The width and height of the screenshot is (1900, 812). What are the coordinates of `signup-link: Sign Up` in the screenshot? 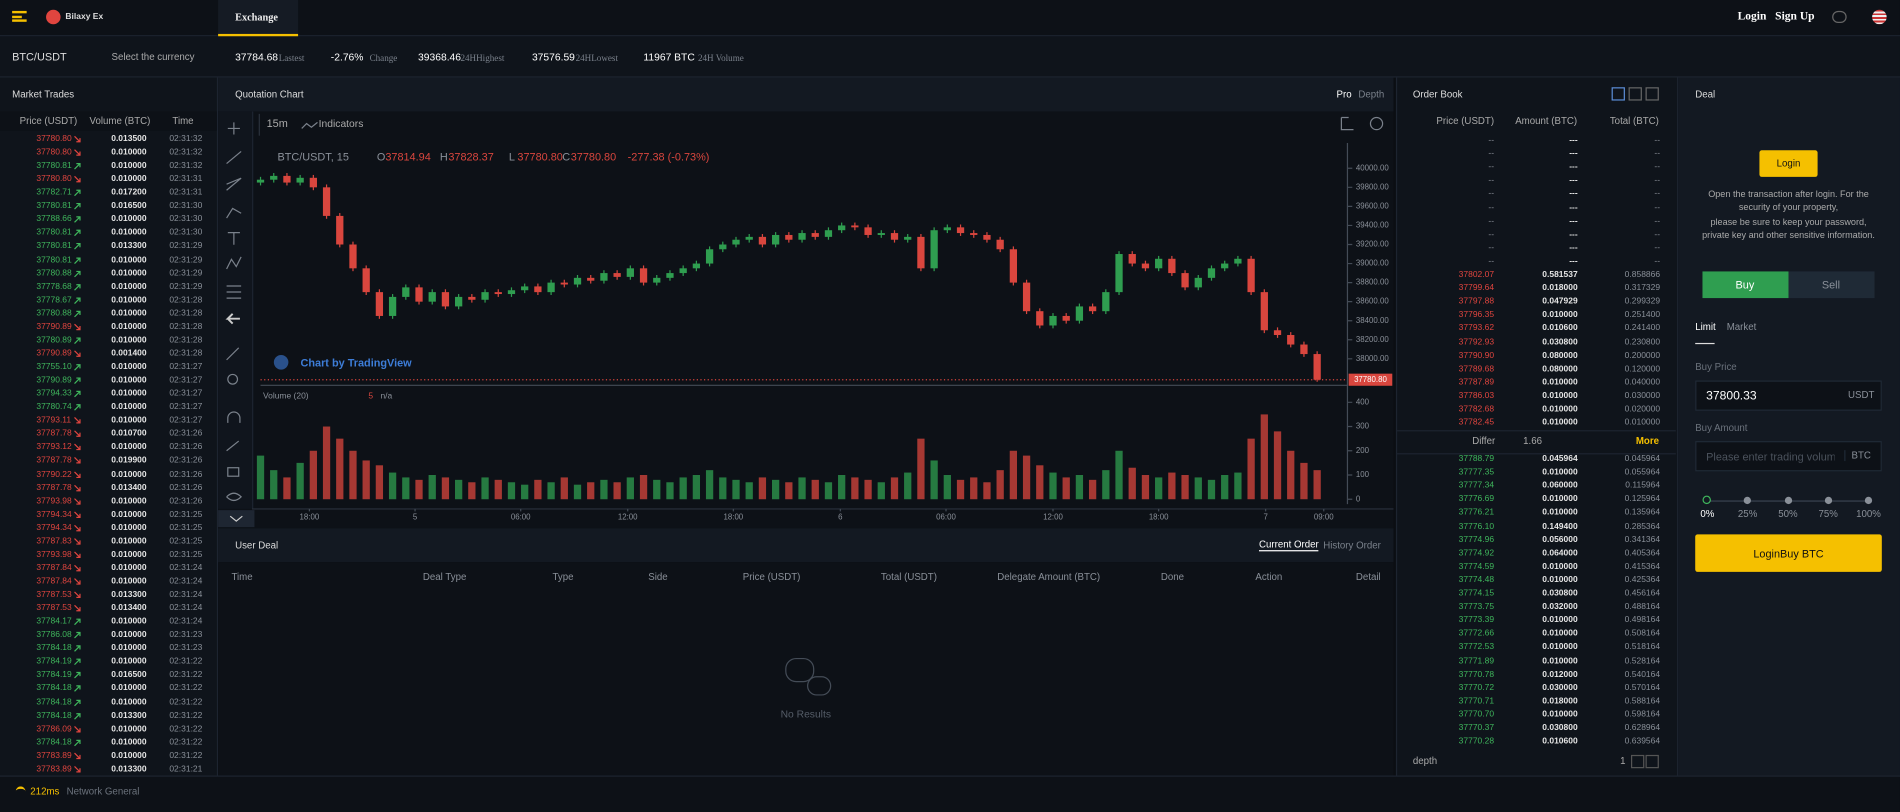 It's located at (1795, 17).